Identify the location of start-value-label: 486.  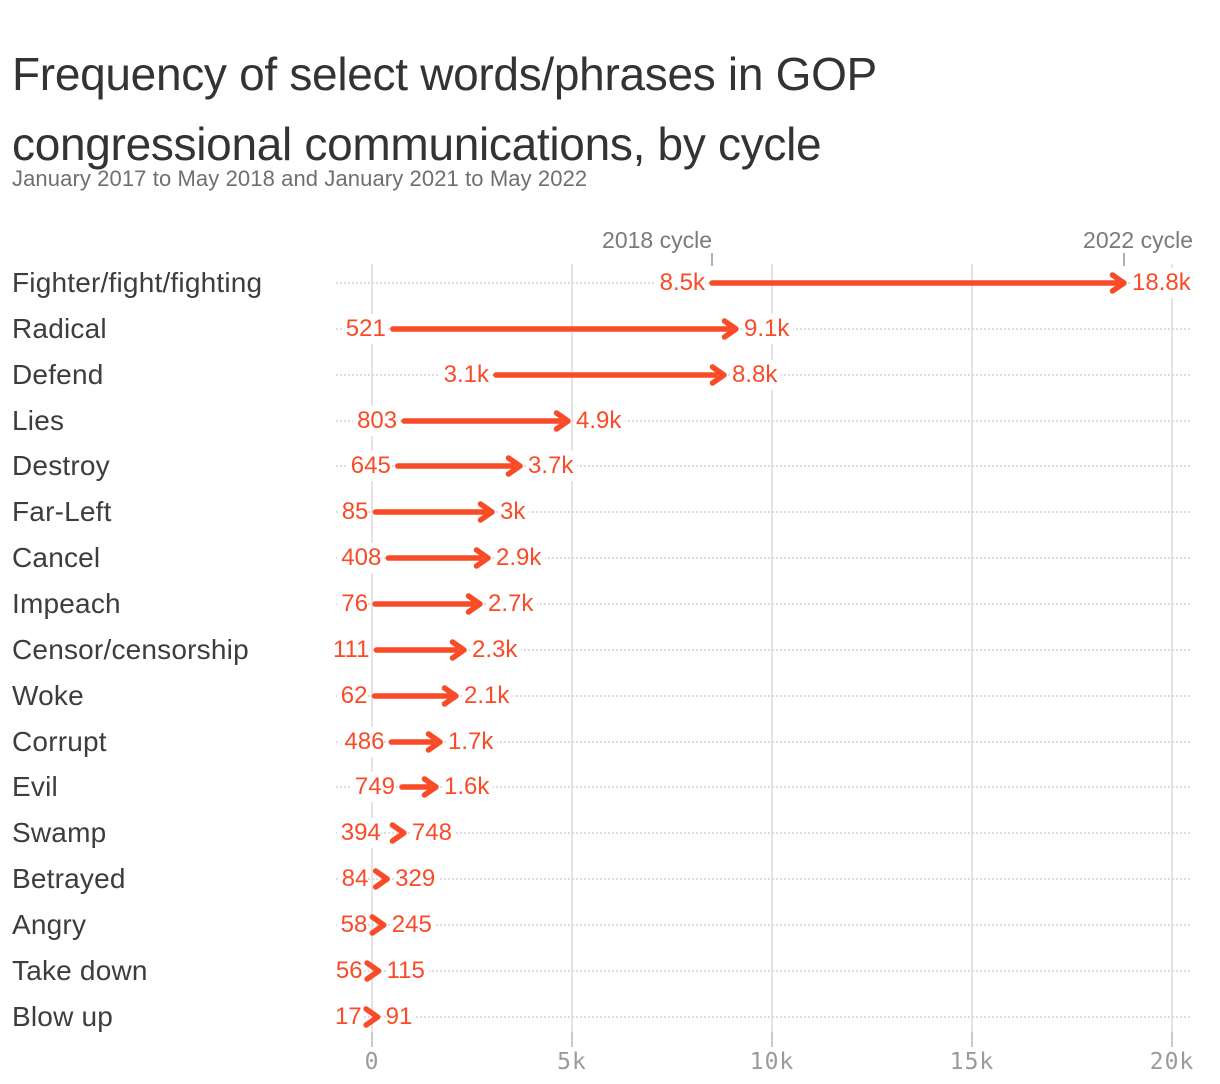
(362, 742).